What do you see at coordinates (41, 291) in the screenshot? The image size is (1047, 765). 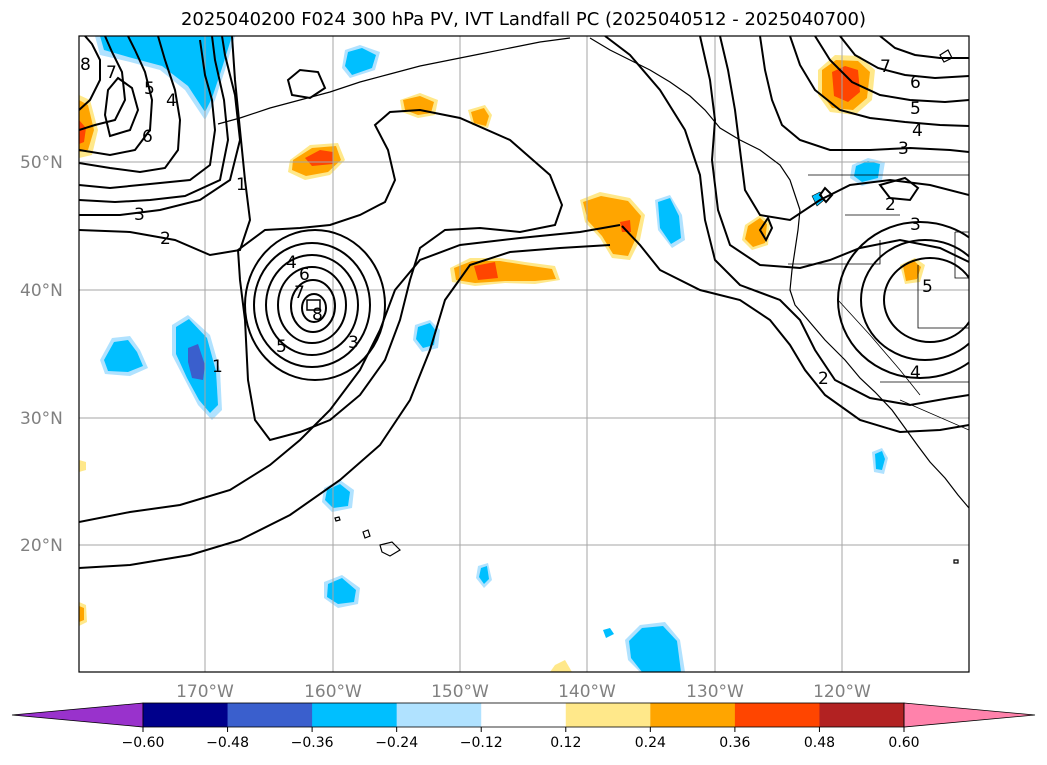 I see `lat-label: 40°N` at bounding box center [41, 291].